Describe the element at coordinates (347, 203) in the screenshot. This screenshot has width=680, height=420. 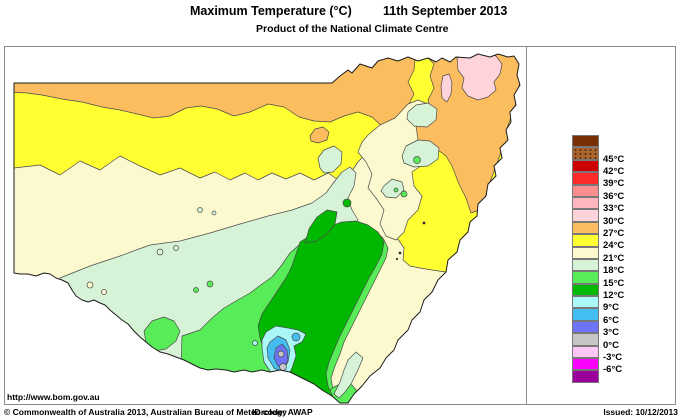
I see `band-green-dot` at that location.